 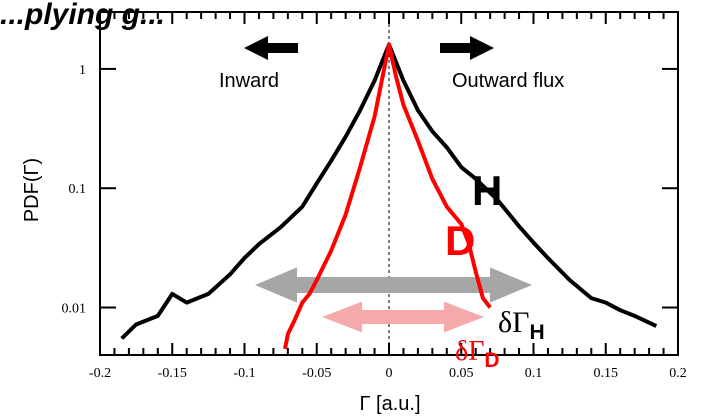 I want to click on x-tick-label: 0.05, so click(x=461, y=373).